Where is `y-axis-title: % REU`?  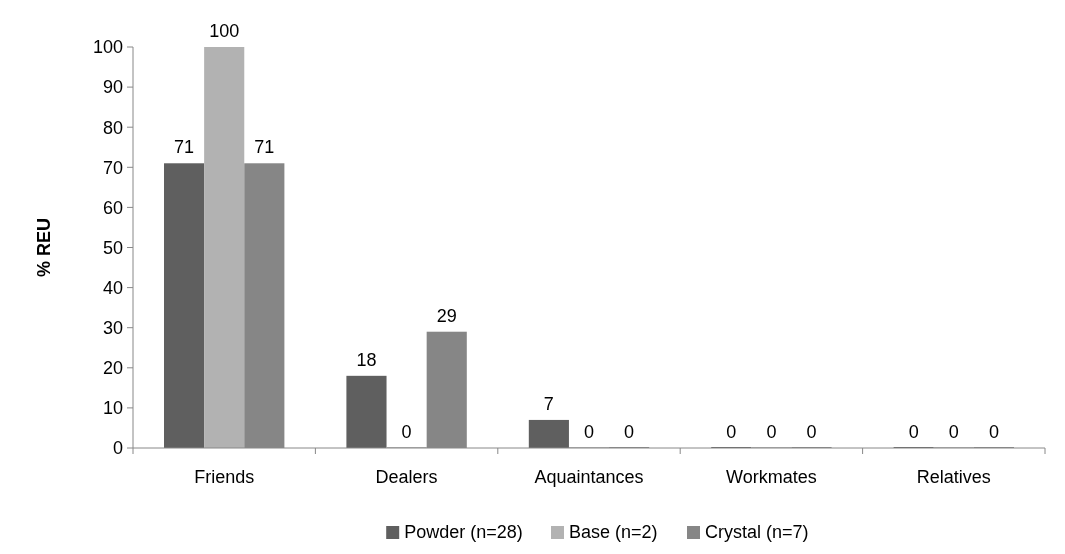 y-axis-title: % REU is located at coordinates (44, 247).